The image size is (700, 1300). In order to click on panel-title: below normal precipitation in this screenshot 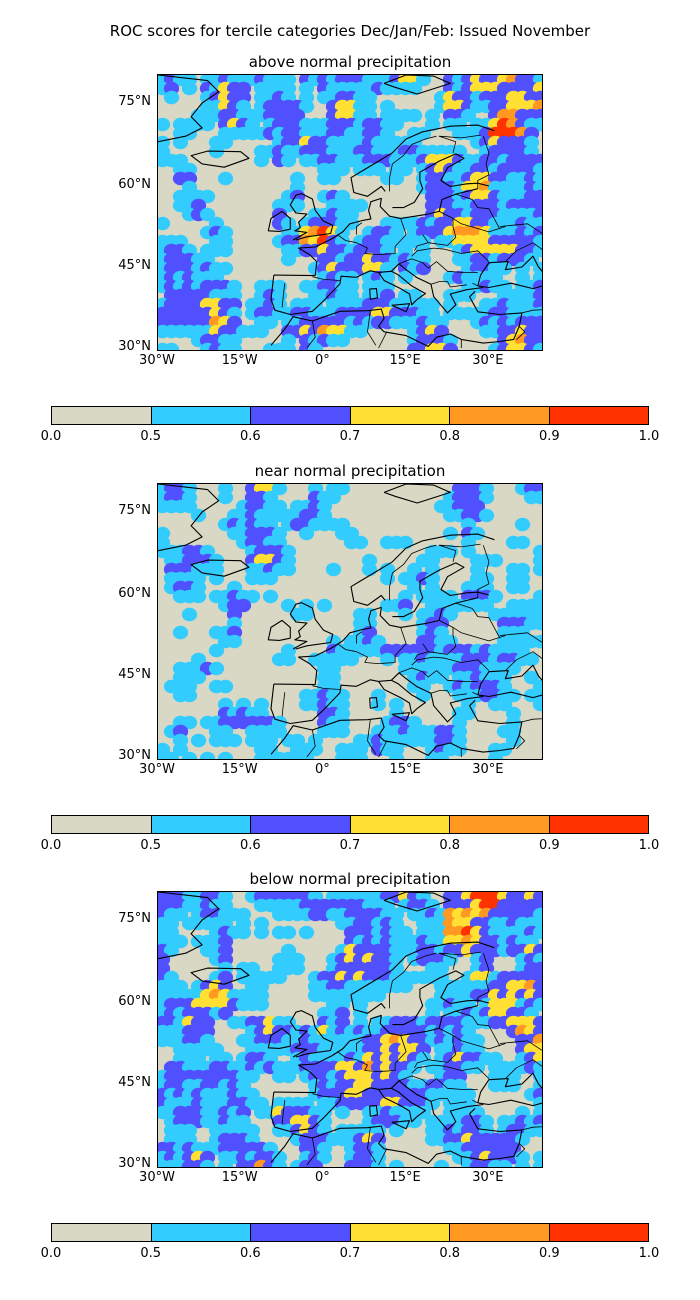, I will do `click(350, 879)`.